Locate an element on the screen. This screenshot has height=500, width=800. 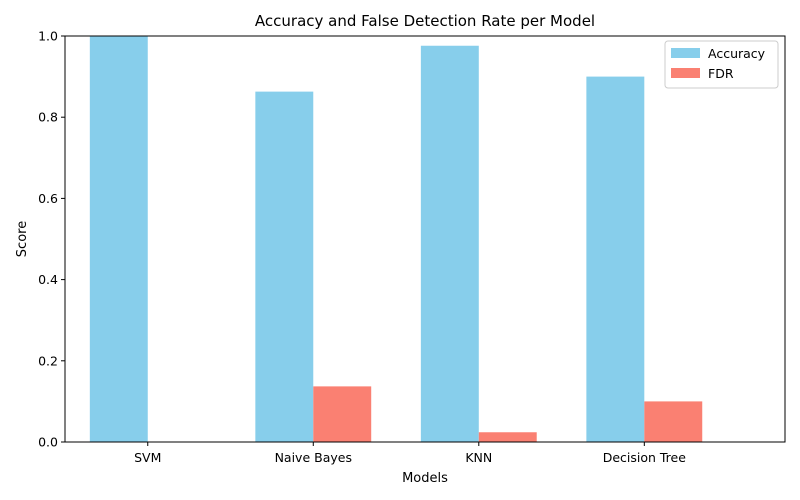
bar-fdr-naive-bayes is located at coordinates (342, 414).